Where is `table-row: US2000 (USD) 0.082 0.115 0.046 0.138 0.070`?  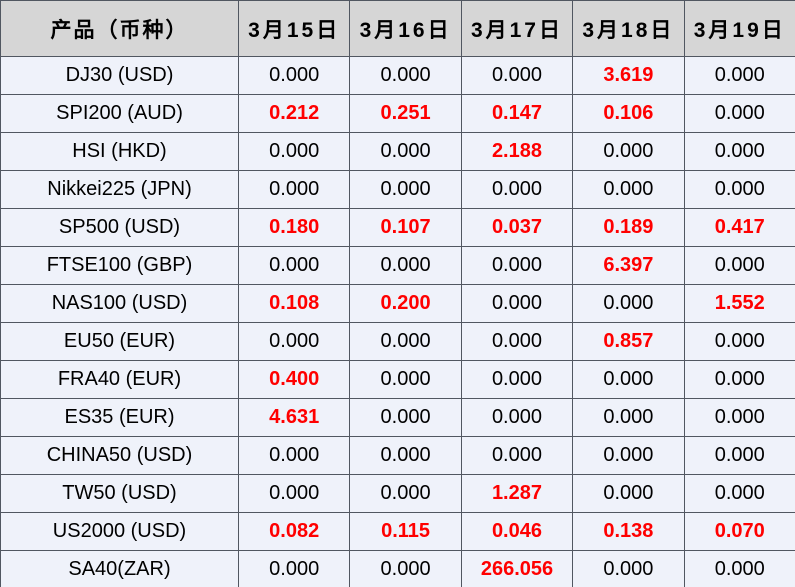
table-row: US2000 (USD) 0.082 0.115 0.046 0.138 0.070 is located at coordinates (397, 531).